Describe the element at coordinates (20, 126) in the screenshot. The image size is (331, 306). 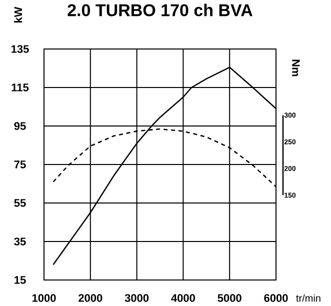
I see `y-tick-label: 95` at that location.